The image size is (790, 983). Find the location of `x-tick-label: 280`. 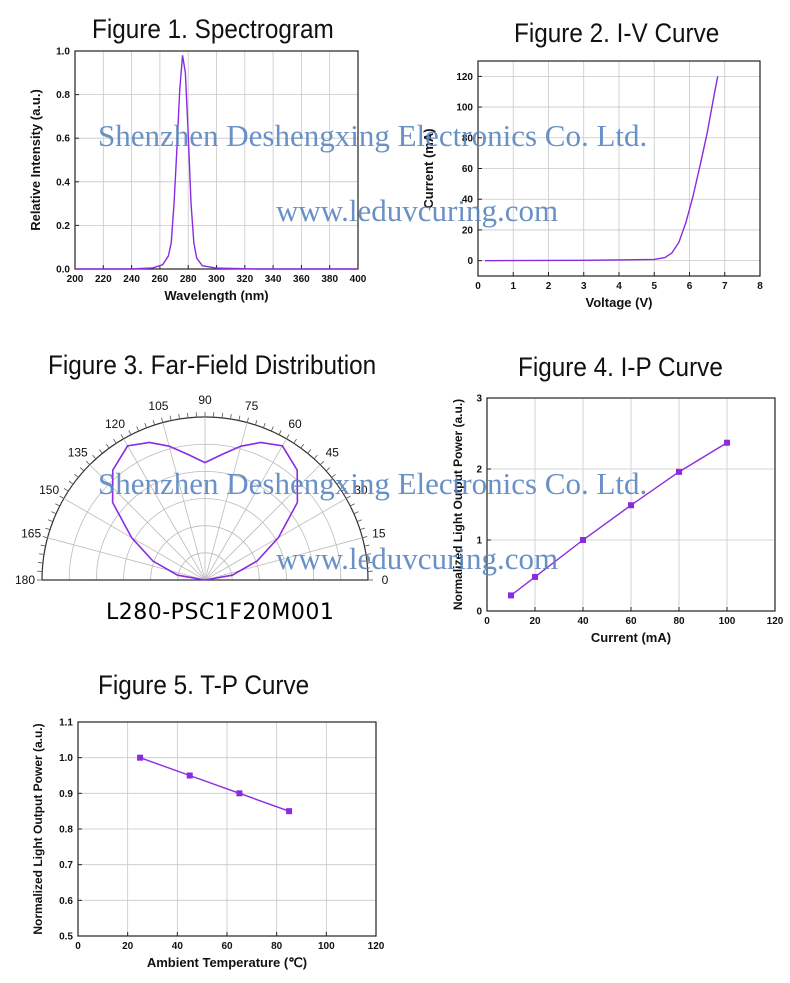

x-tick-label: 280 is located at coordinates (188, 279).